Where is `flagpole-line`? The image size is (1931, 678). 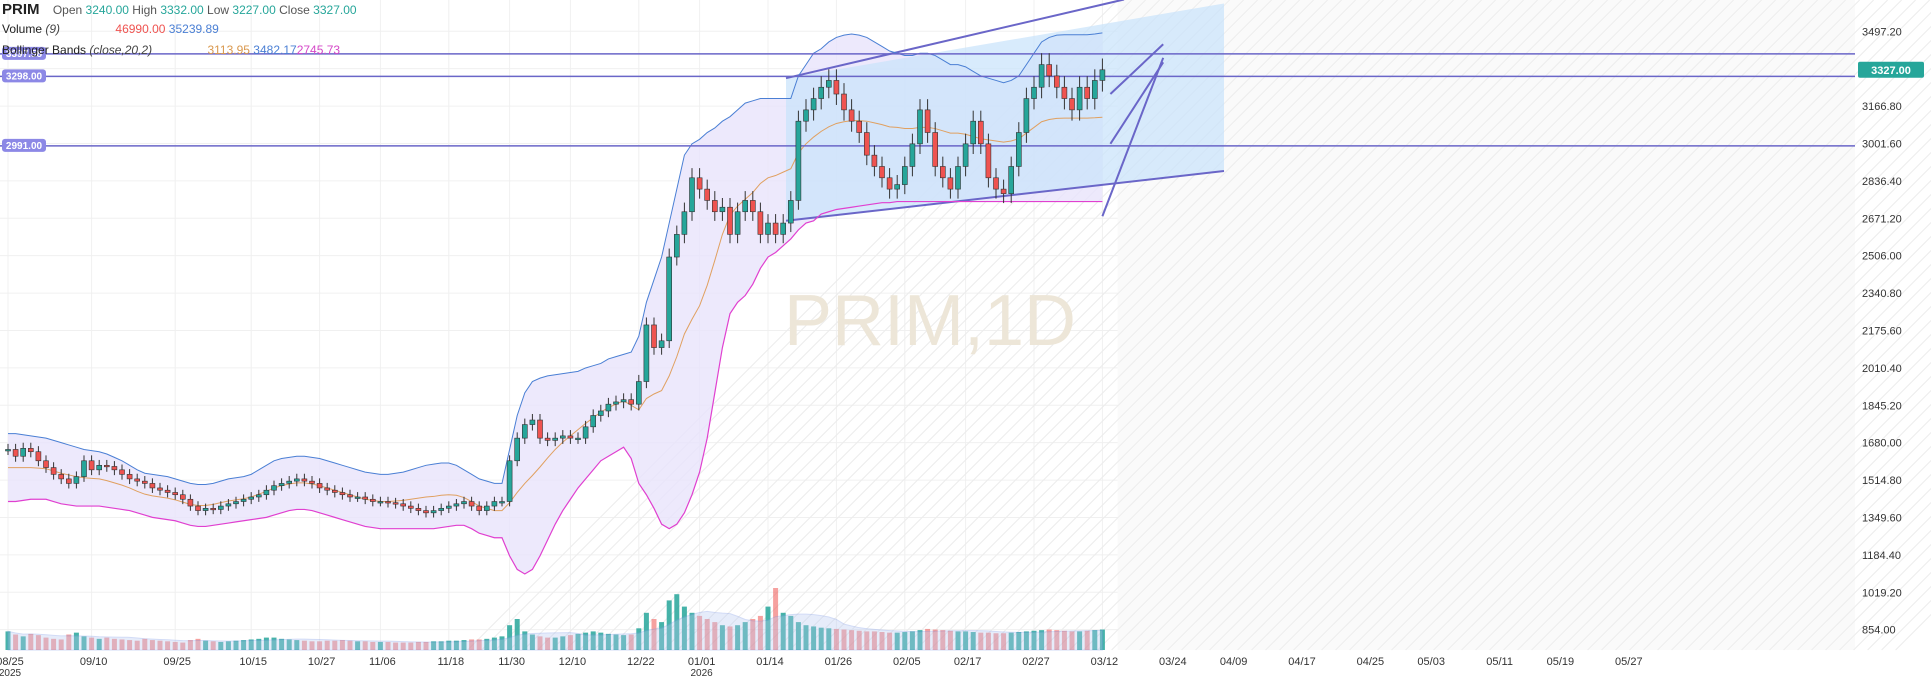
flagpole-line is located at coordinates (1133, 137).